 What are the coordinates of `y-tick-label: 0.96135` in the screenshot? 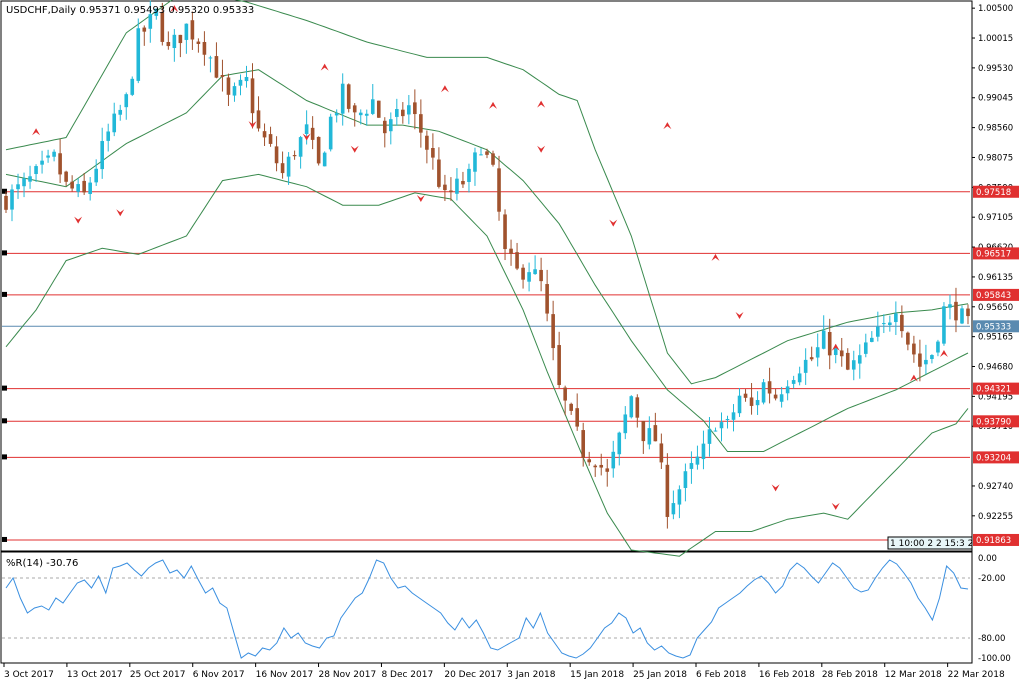 It's located at (995, 278).